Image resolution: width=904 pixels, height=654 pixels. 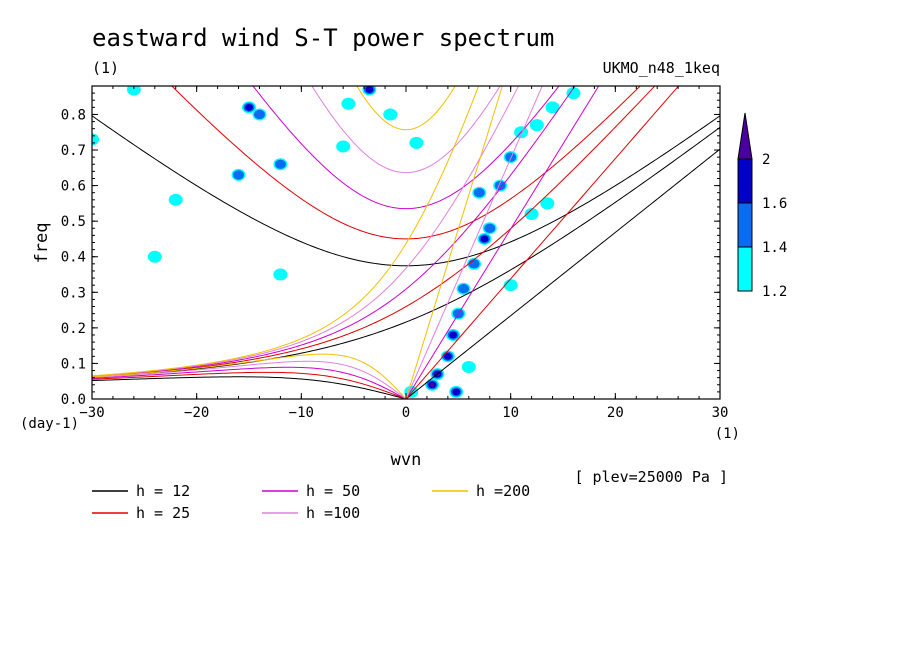 I want to click on y-tick-label: 0.3, so click(x=73, y=293).